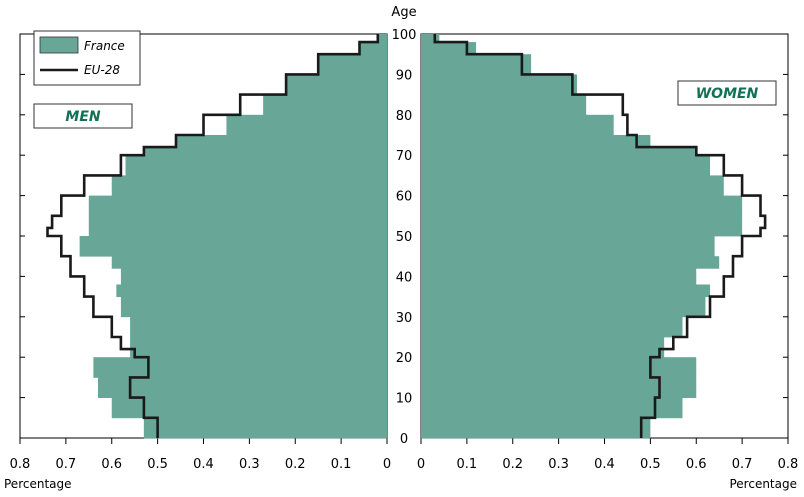 The image size is (804, 497). What do you see at coordinates (742, 464) in the screenshot?
I see `women-x-tick-label-7: 0.7` at bounding box center [742, 464].